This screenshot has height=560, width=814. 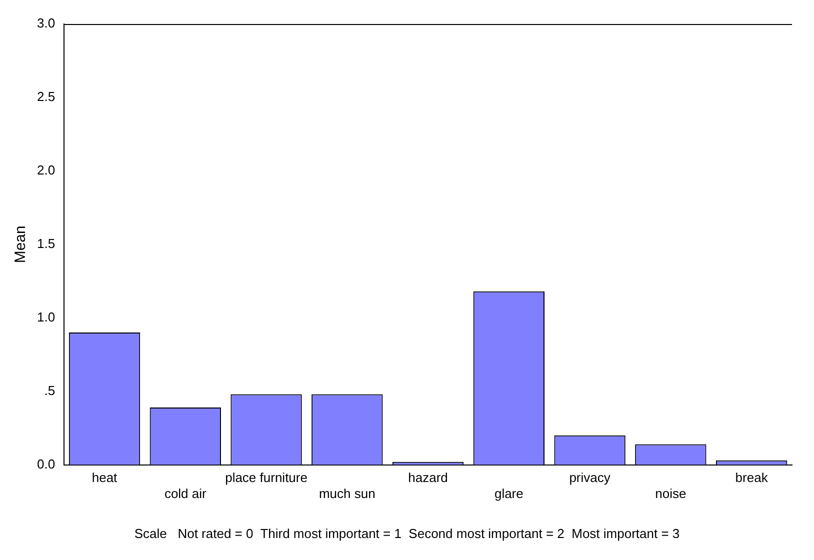 I want to click on x-tick-label: heat, so click(x=105, y=478).